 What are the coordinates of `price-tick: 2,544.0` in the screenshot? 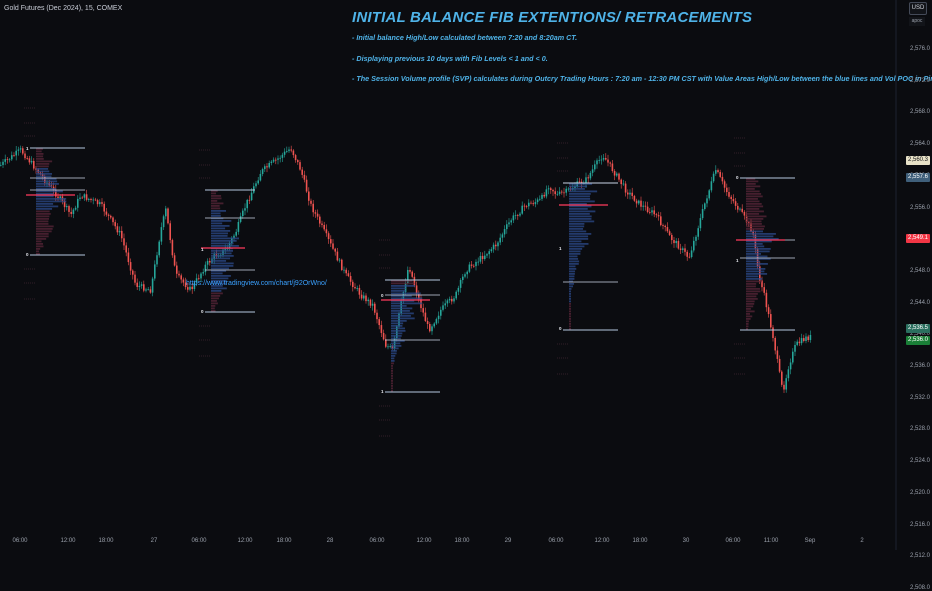 It's located at (920, 302).